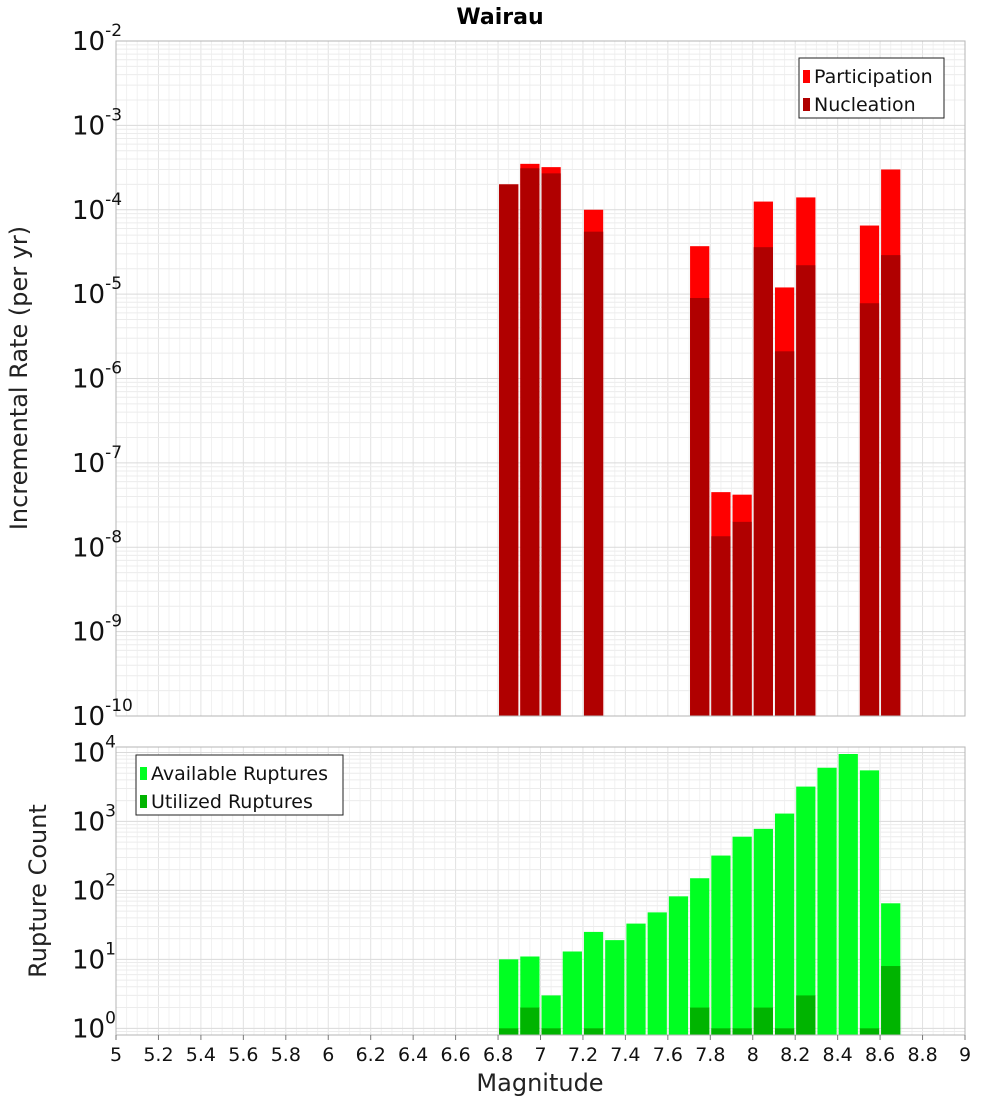 Image resolution: width=1000 pixels, height=1100 pixels. What do you see at coordinates (97, 630) in the screenshot?
I see `y-tick-label: 10⁻⁹` at bounding box center [97, 630].